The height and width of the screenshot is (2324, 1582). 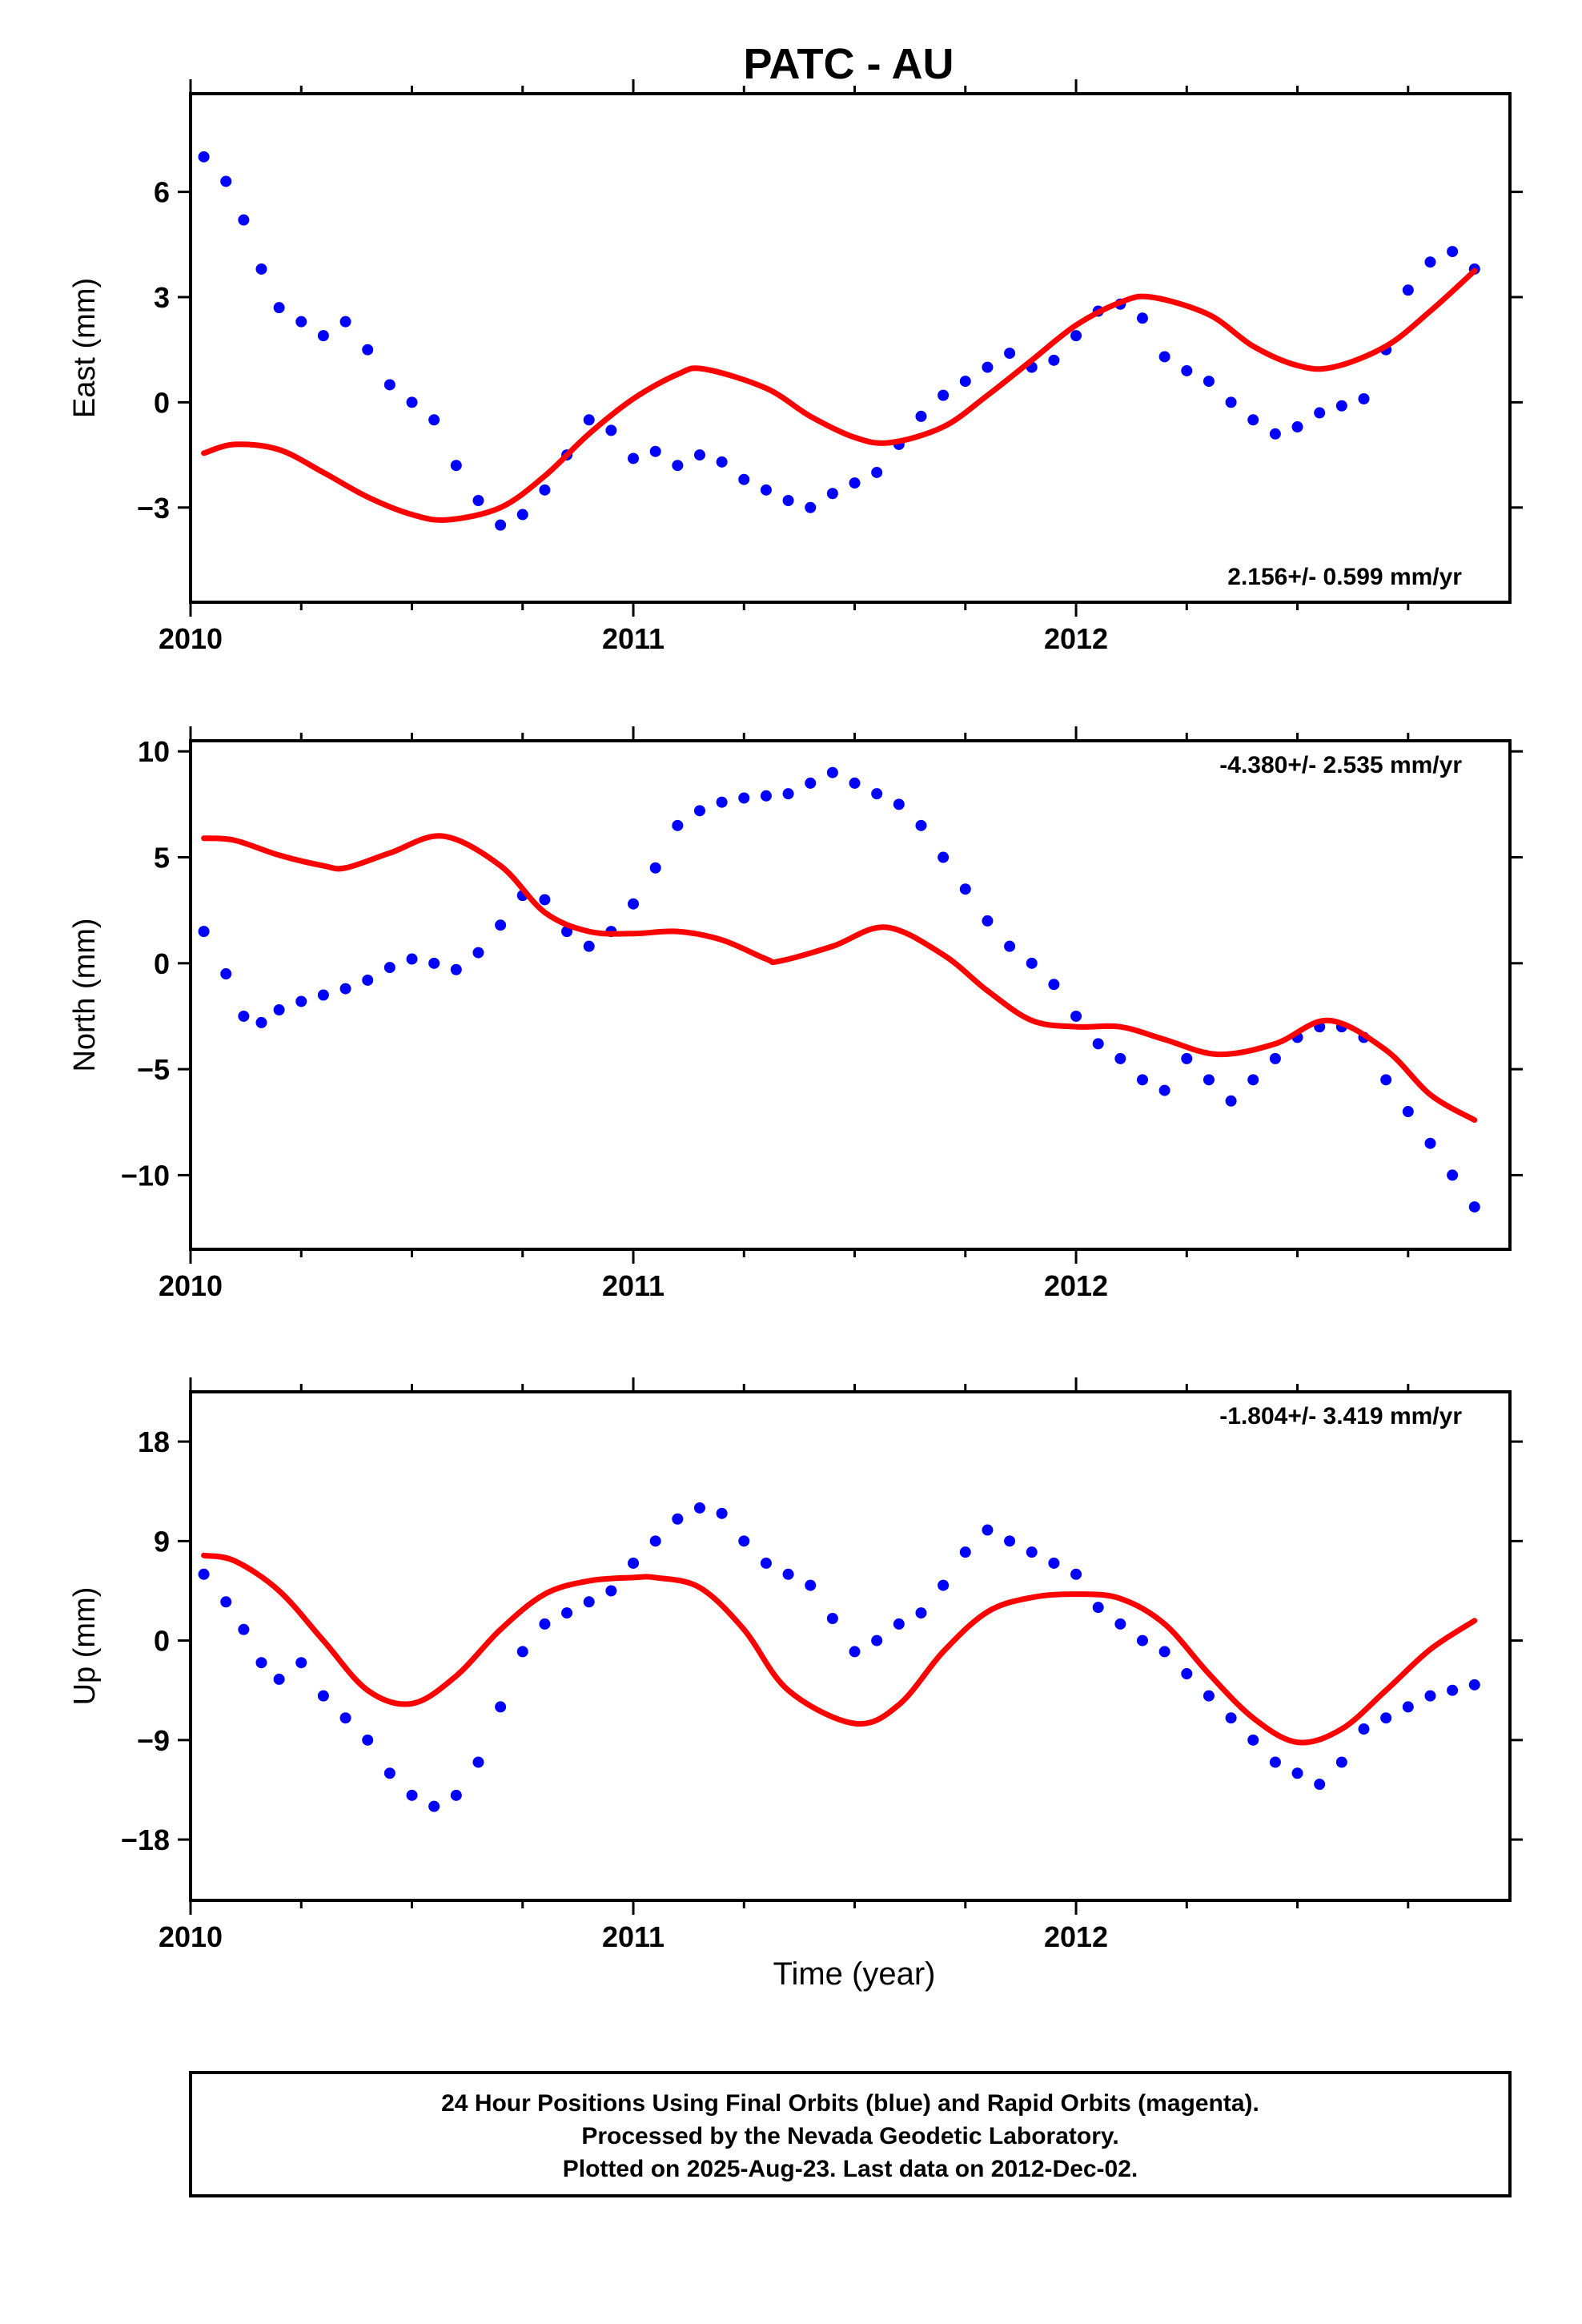 I want to click on up-ytick-label: 18, so click(x=154, y=1441).